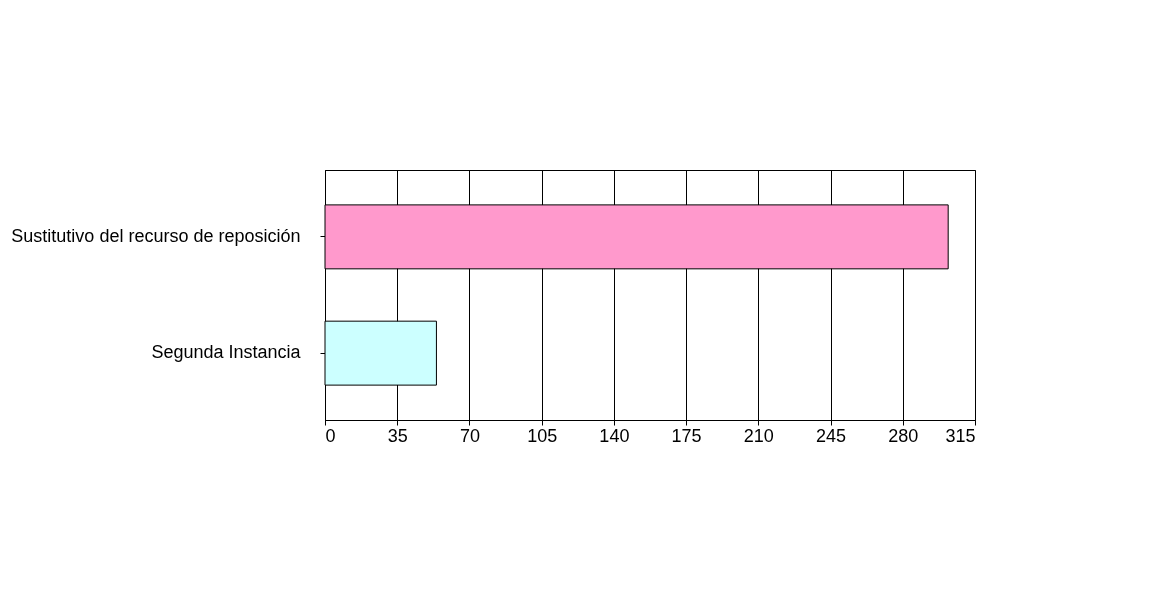 The width and height of the screenshot is (1174, 602). I want to click on x-tick-label: 210, so click(758, 435).